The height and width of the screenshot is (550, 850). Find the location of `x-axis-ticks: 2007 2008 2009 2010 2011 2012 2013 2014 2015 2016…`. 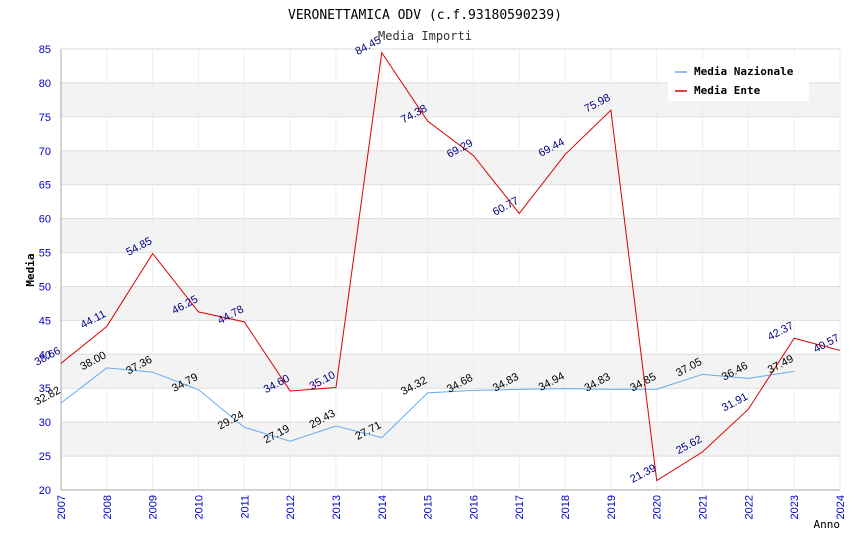

x-axis-ticks: 2007 2008 2009 2010 2011 2012 2013 2014 2015 2016… is located at coordinates (451, 507).